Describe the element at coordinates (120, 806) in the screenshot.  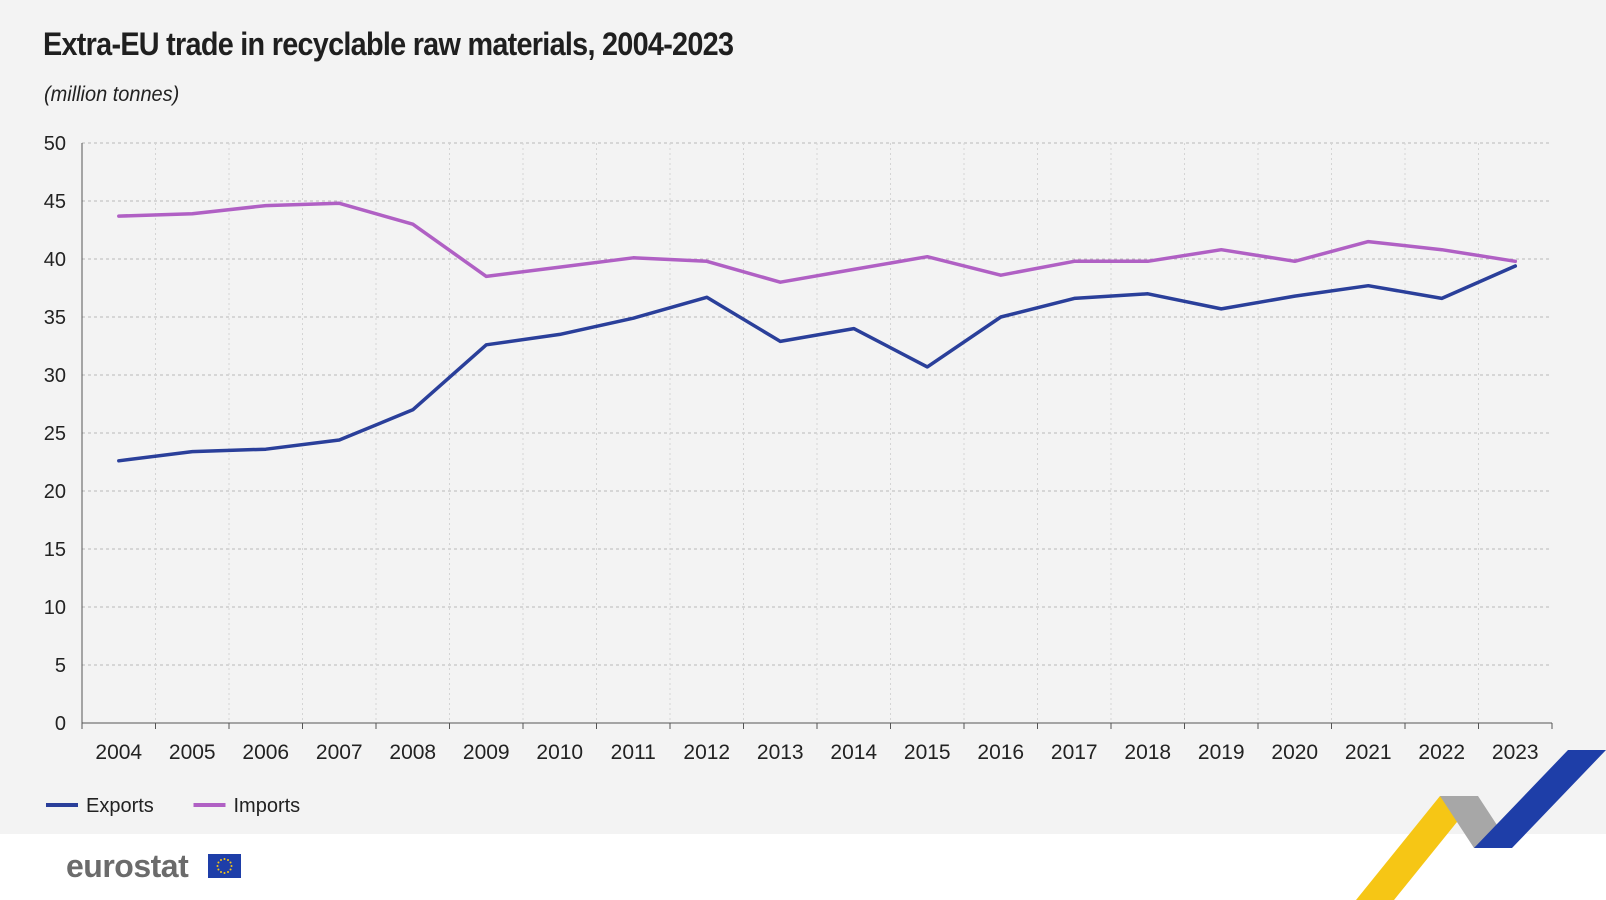
I see `legend-label-exports: Exports` at that location.